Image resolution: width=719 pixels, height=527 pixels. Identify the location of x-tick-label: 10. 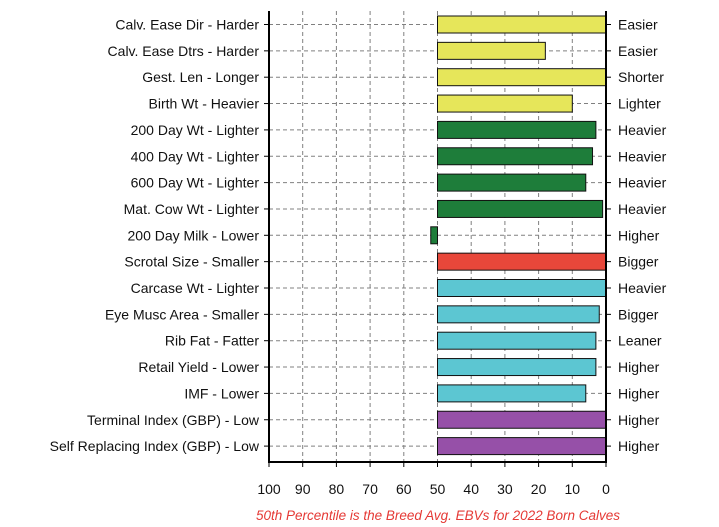
(573, 489).